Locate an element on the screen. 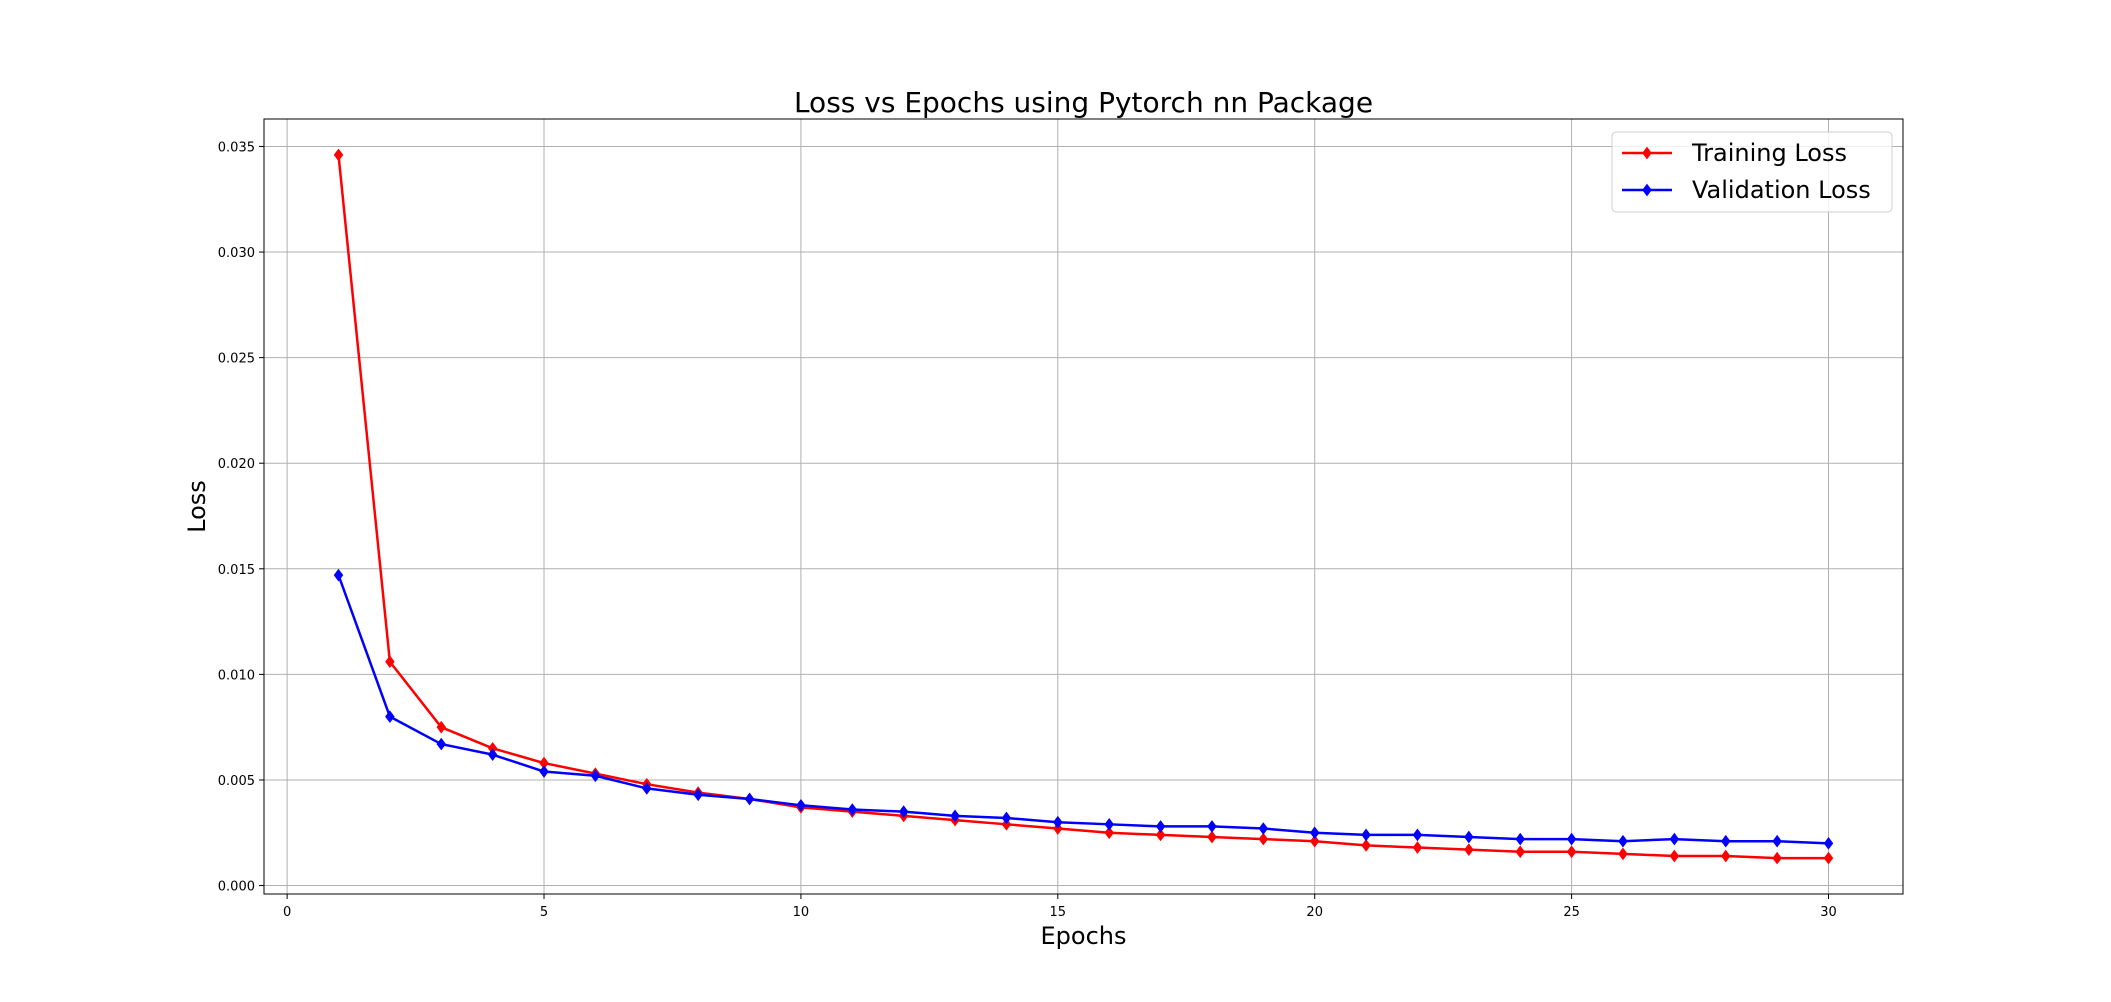 Image resolution: width=2111 pixels, height=1002 pixels. x-tick-label: 10 is located at coordinates (801, 912).